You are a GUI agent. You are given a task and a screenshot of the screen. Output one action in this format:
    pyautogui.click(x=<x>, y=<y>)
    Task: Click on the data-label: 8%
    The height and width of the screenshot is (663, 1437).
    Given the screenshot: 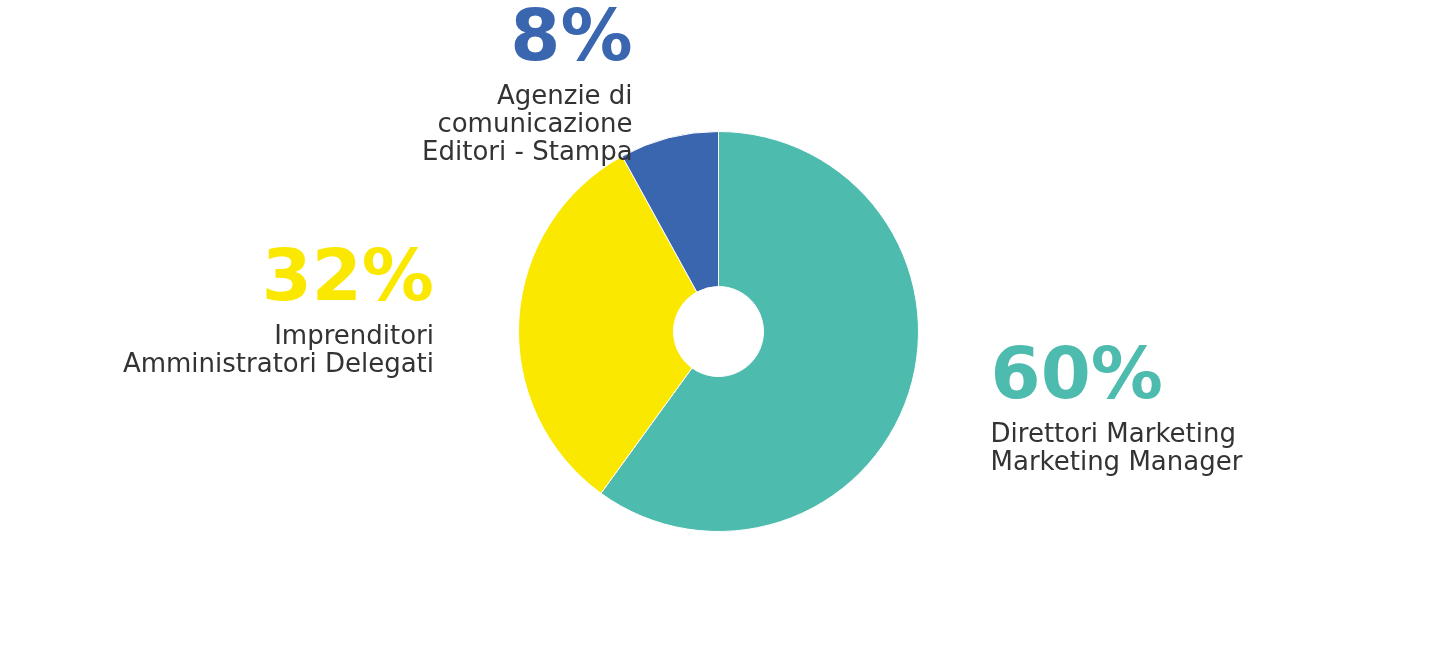 What is the action you would take?
    pyautogui.click(x=571, y=38)
    